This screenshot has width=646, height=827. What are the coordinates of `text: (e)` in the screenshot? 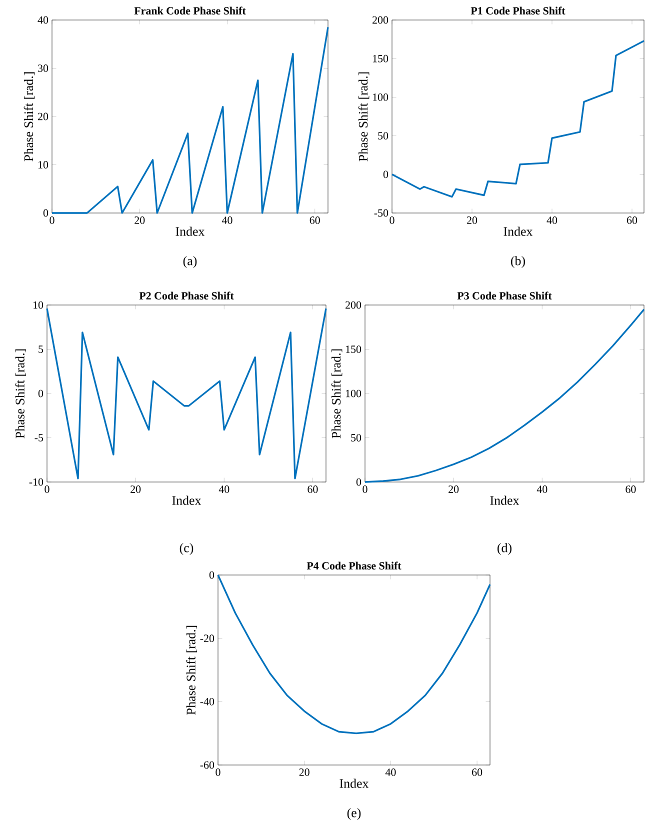 It's located at (354, 814).